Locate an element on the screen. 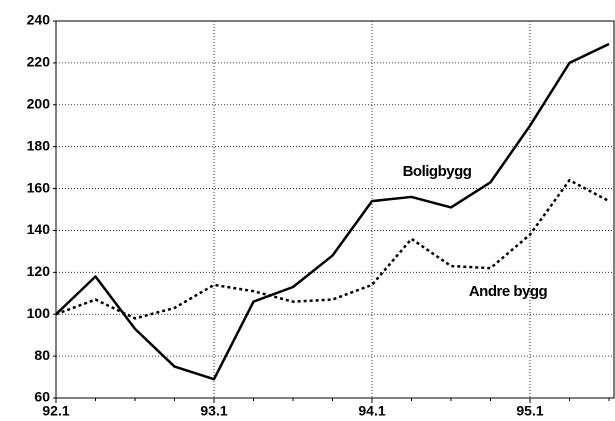 This screenshot has height=421, width=615. y-tick-label: 160 is located at coordinates (39, 187).